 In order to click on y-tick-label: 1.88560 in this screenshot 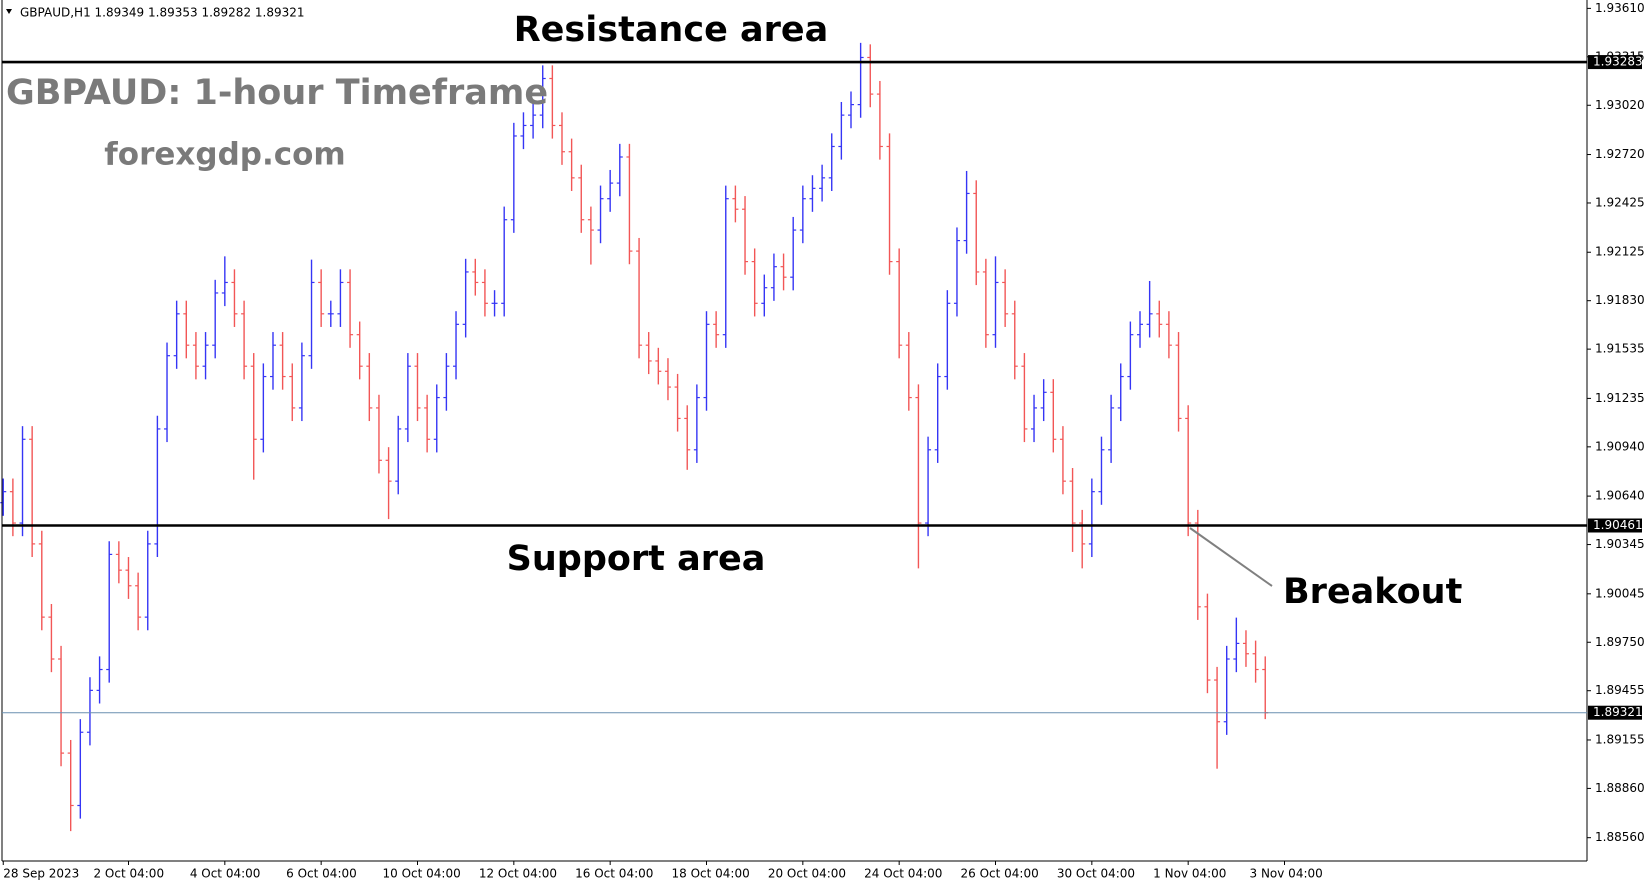, I will do `click(1620, 837)`.